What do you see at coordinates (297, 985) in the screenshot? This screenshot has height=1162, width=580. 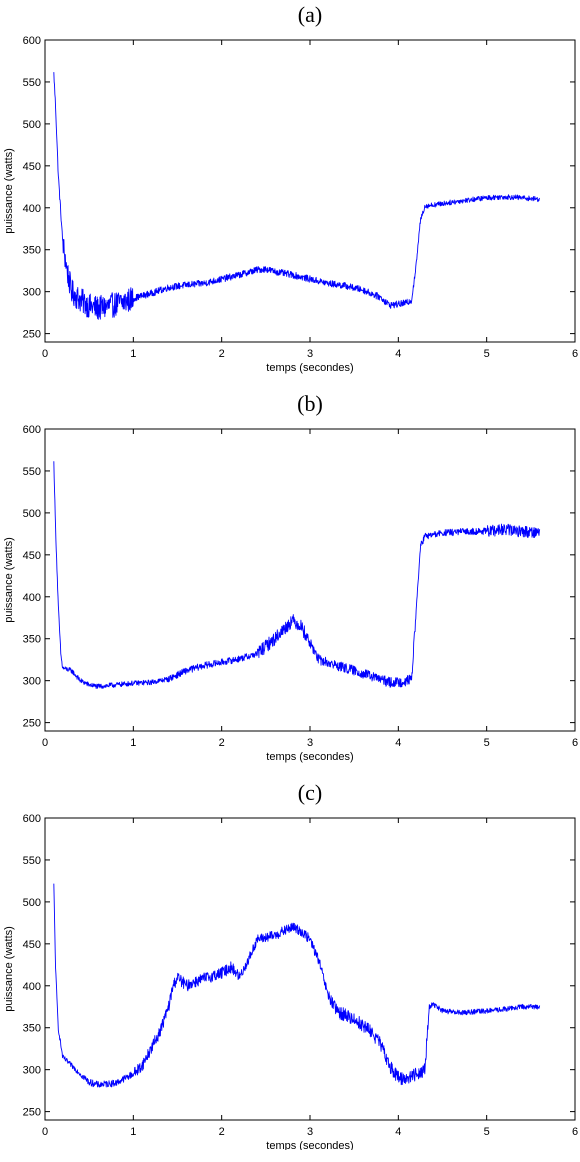 I see `series-line` at bounding box center [297, 985].